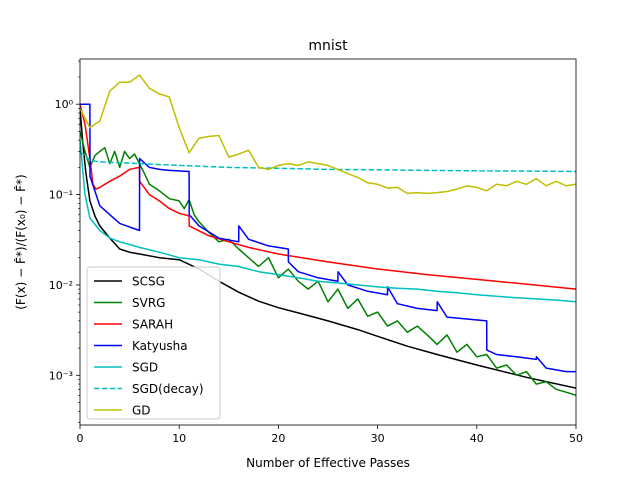  Describe the element at coordinates (148, 303) in the screenshot. I see `legend-label: SVRG` at that location.